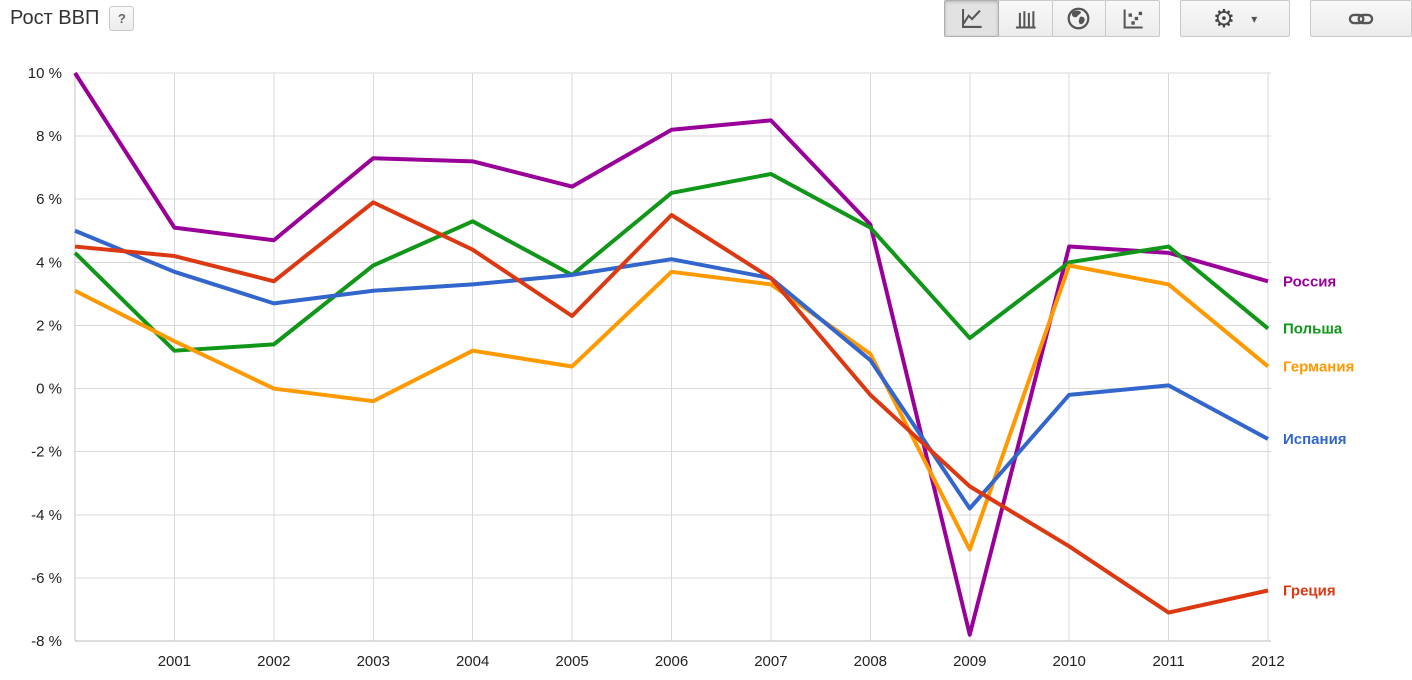 This screenshot has width=1412, height=680. What do you see at coordinates (671, 661) in the screenshot?
I see `x-axis-tick-label: 2006` at bounding box center [671, 661].